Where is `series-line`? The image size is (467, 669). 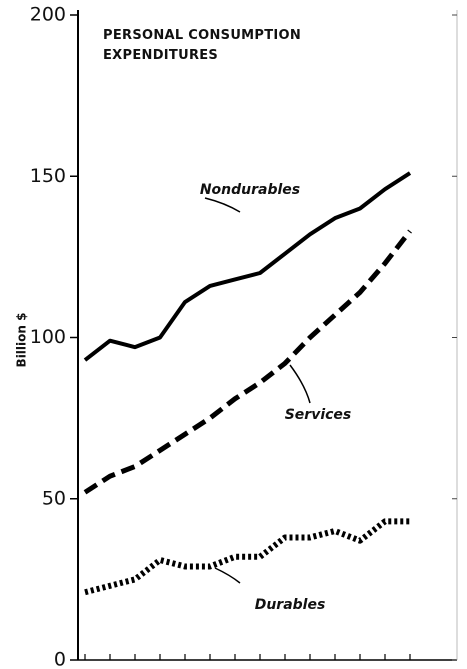
series-line is located at coordinates (247, 557).